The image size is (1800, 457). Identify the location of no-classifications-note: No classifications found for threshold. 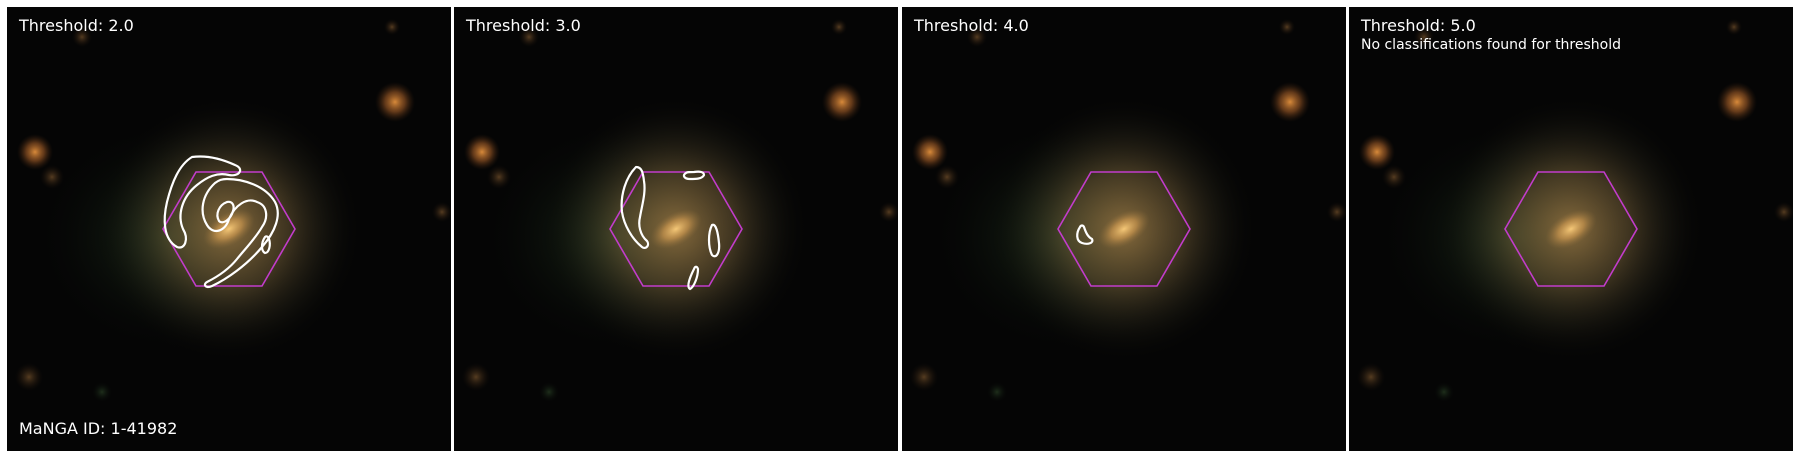
(1491, 45).